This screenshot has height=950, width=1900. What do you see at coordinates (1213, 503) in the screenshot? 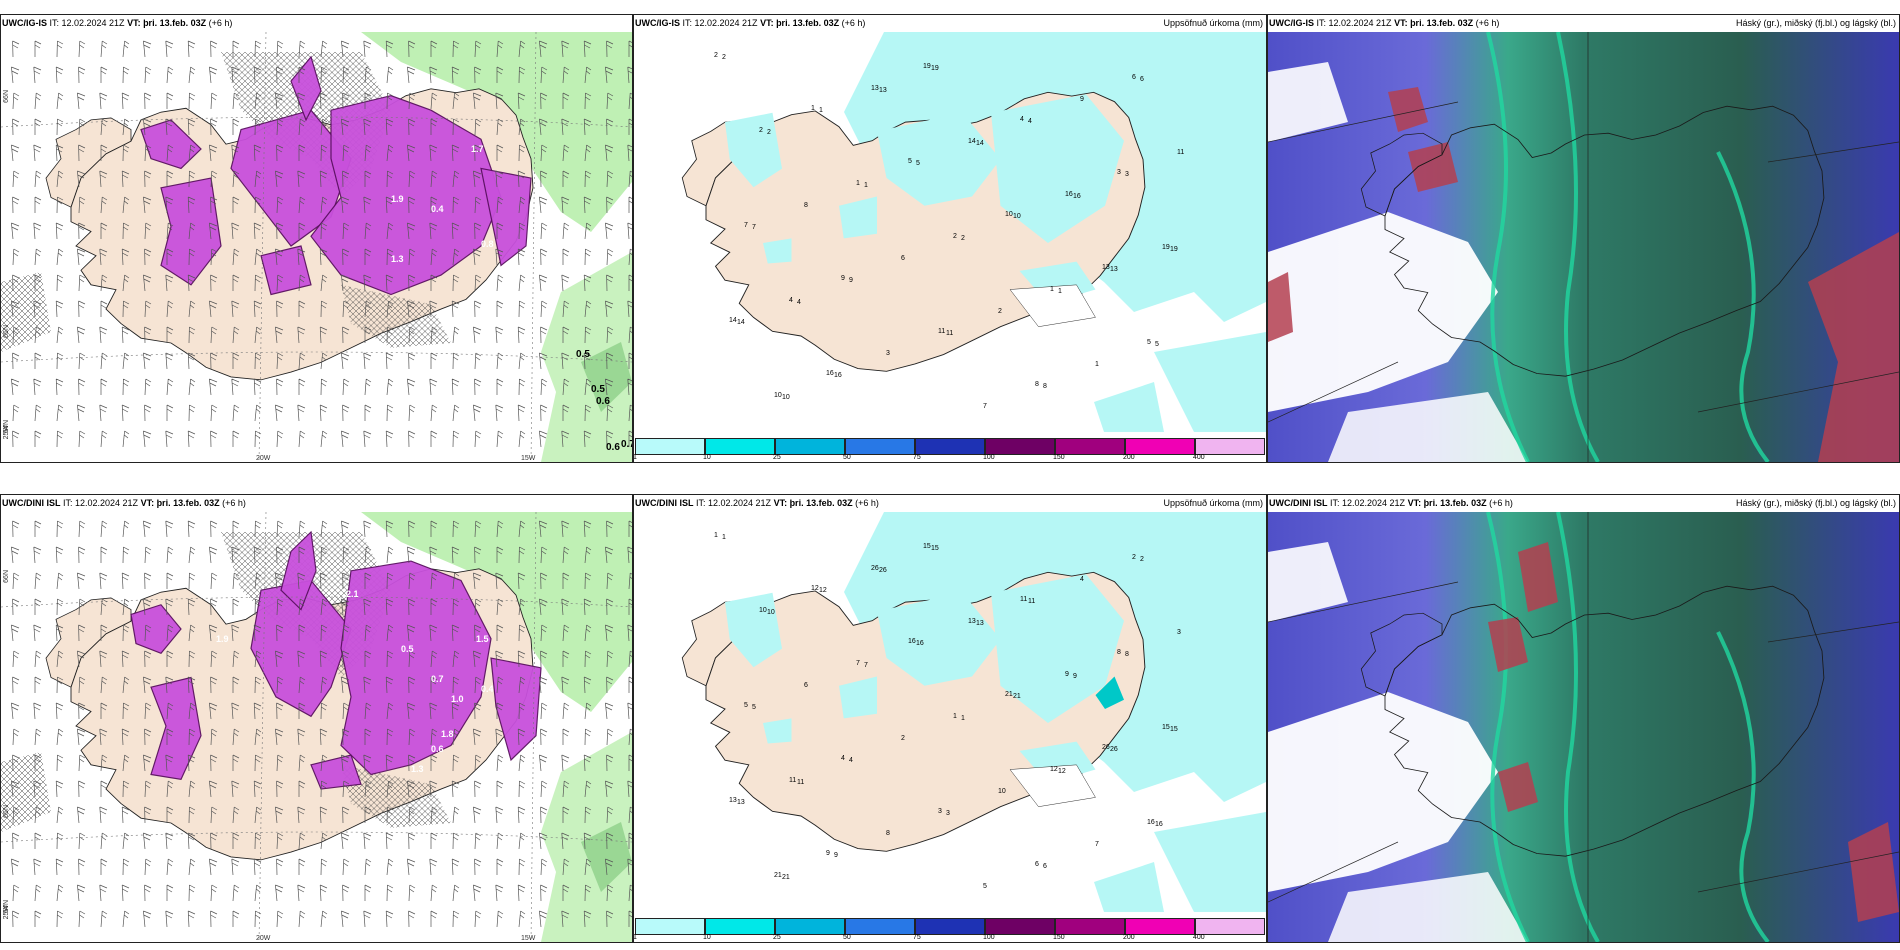
I see `field-title: Uppsöfnuð úrkoma (mm)` at bounding box center [1213, 503].